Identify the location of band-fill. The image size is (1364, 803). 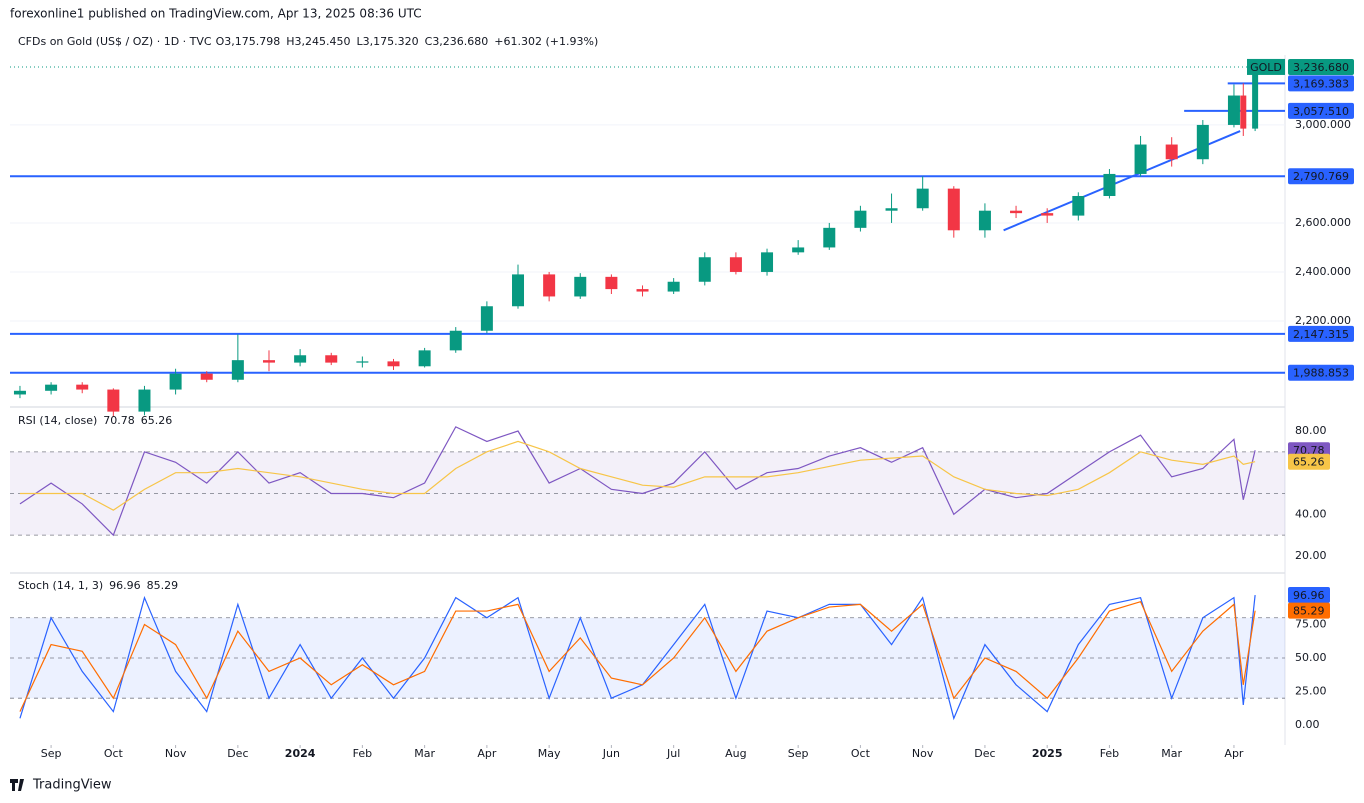
(647, 493).